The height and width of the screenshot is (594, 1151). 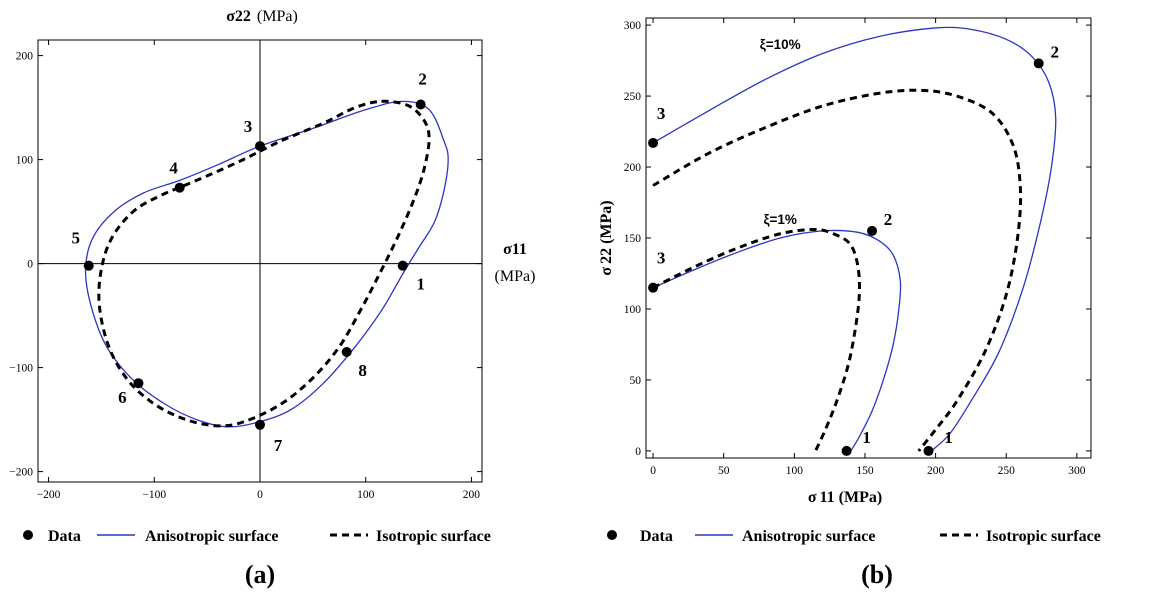 What do you see at coordinates (422, 78) in the screenshot?
I see `chart-a-point-label: 2` at bounding box center [422, 78].